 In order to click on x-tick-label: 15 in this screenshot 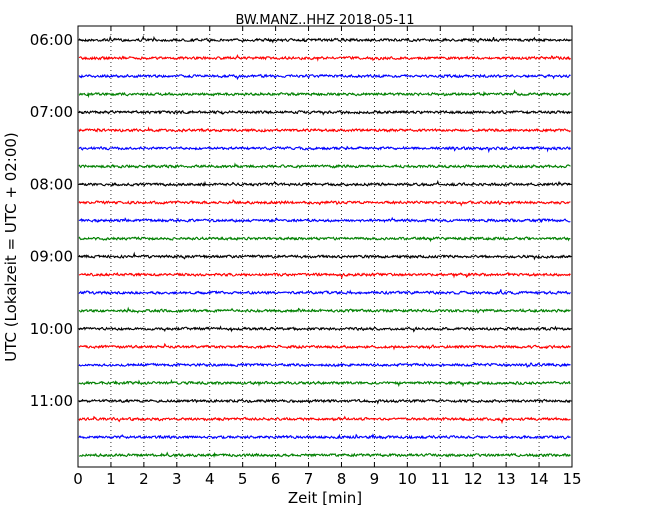, I will do `click(571, 479)`.